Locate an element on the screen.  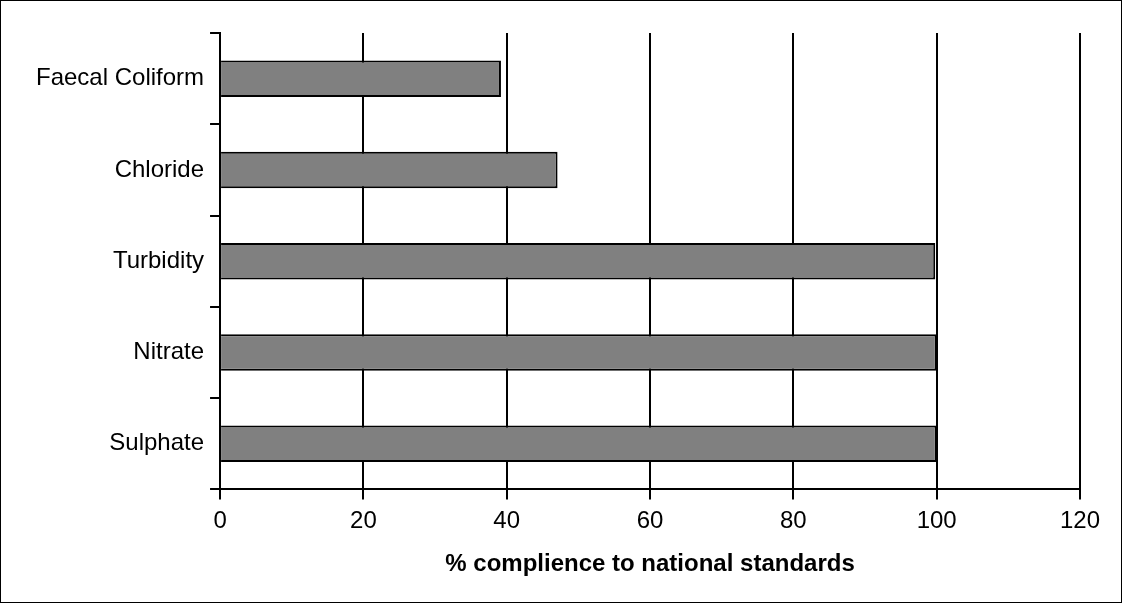
y-tick-label: Nitrate is located at coordinates (169, 351).